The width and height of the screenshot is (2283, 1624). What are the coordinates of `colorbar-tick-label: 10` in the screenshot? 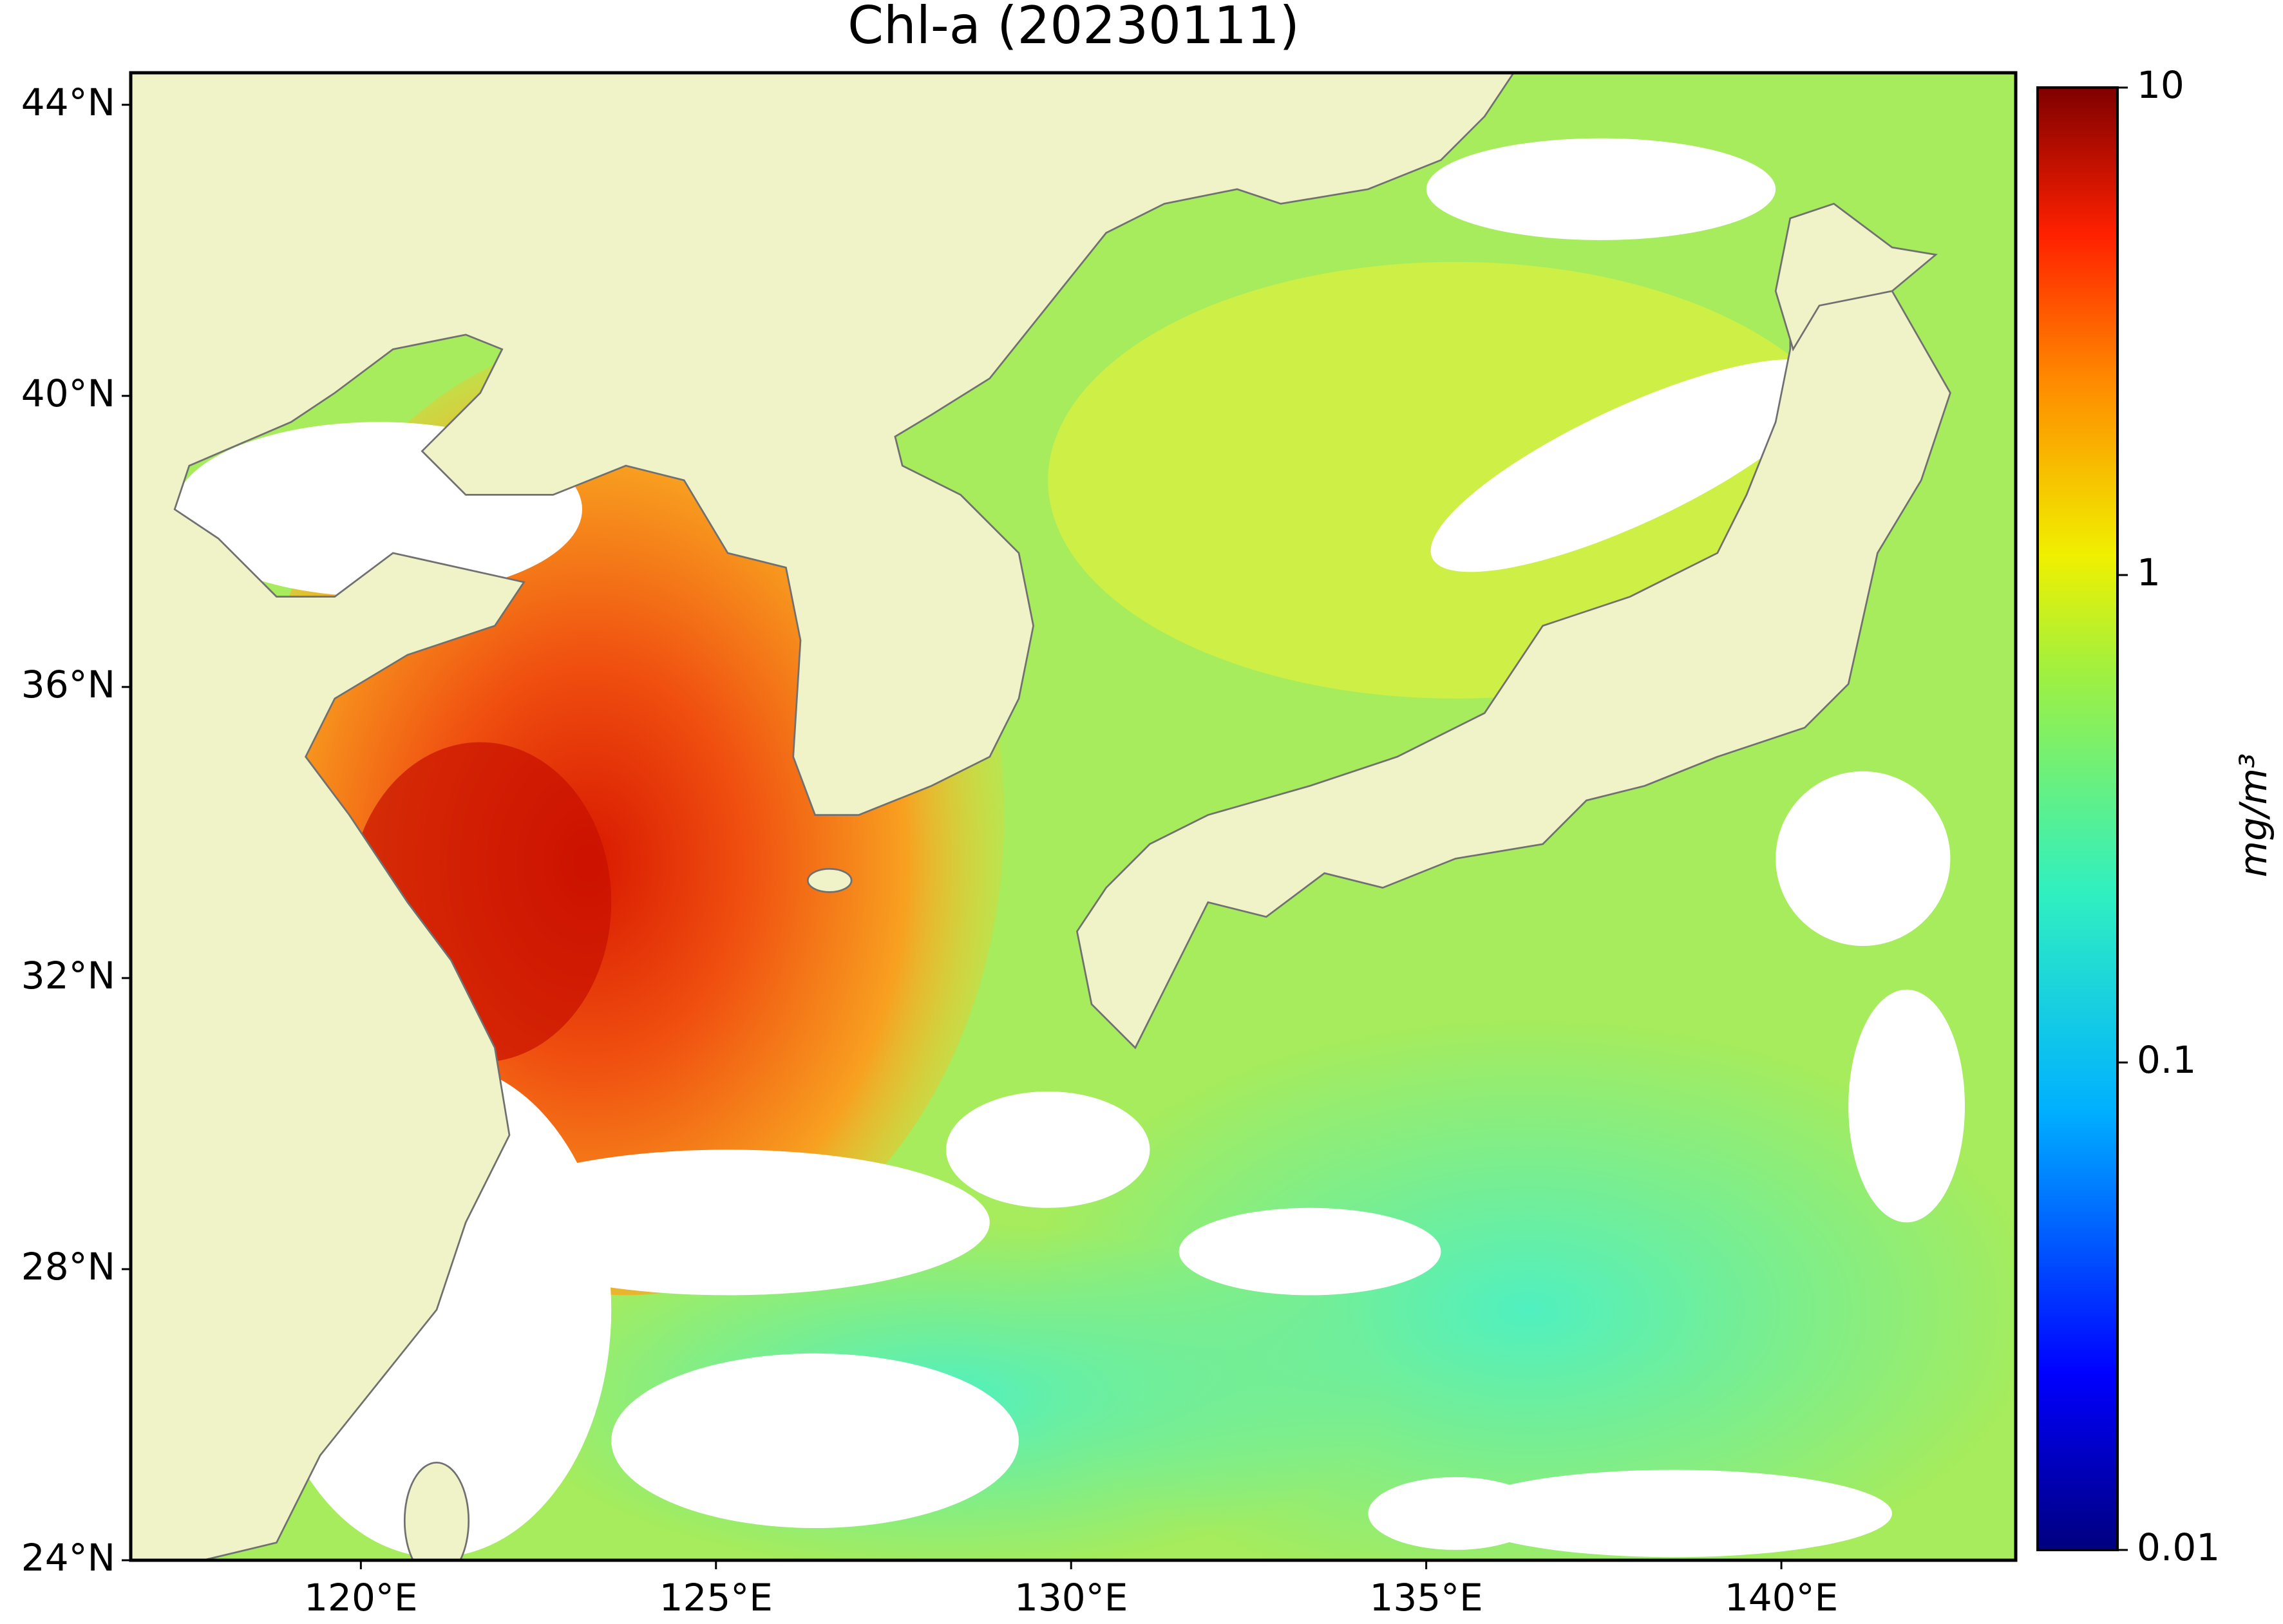 It's located at (2160, 85).